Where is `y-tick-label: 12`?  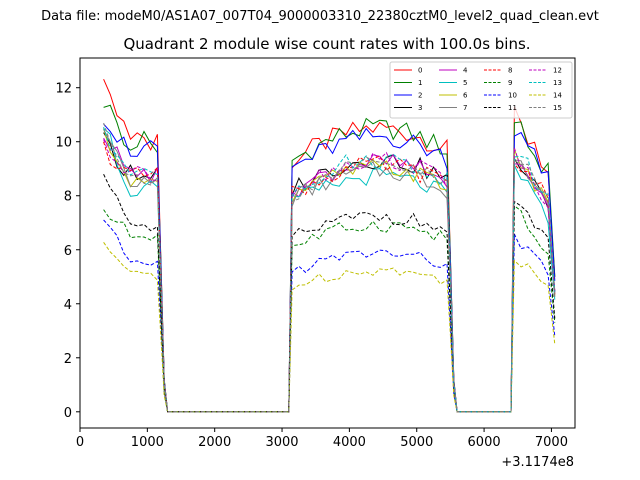 y-tick-label: 12 is located at coordinates (63, 89).